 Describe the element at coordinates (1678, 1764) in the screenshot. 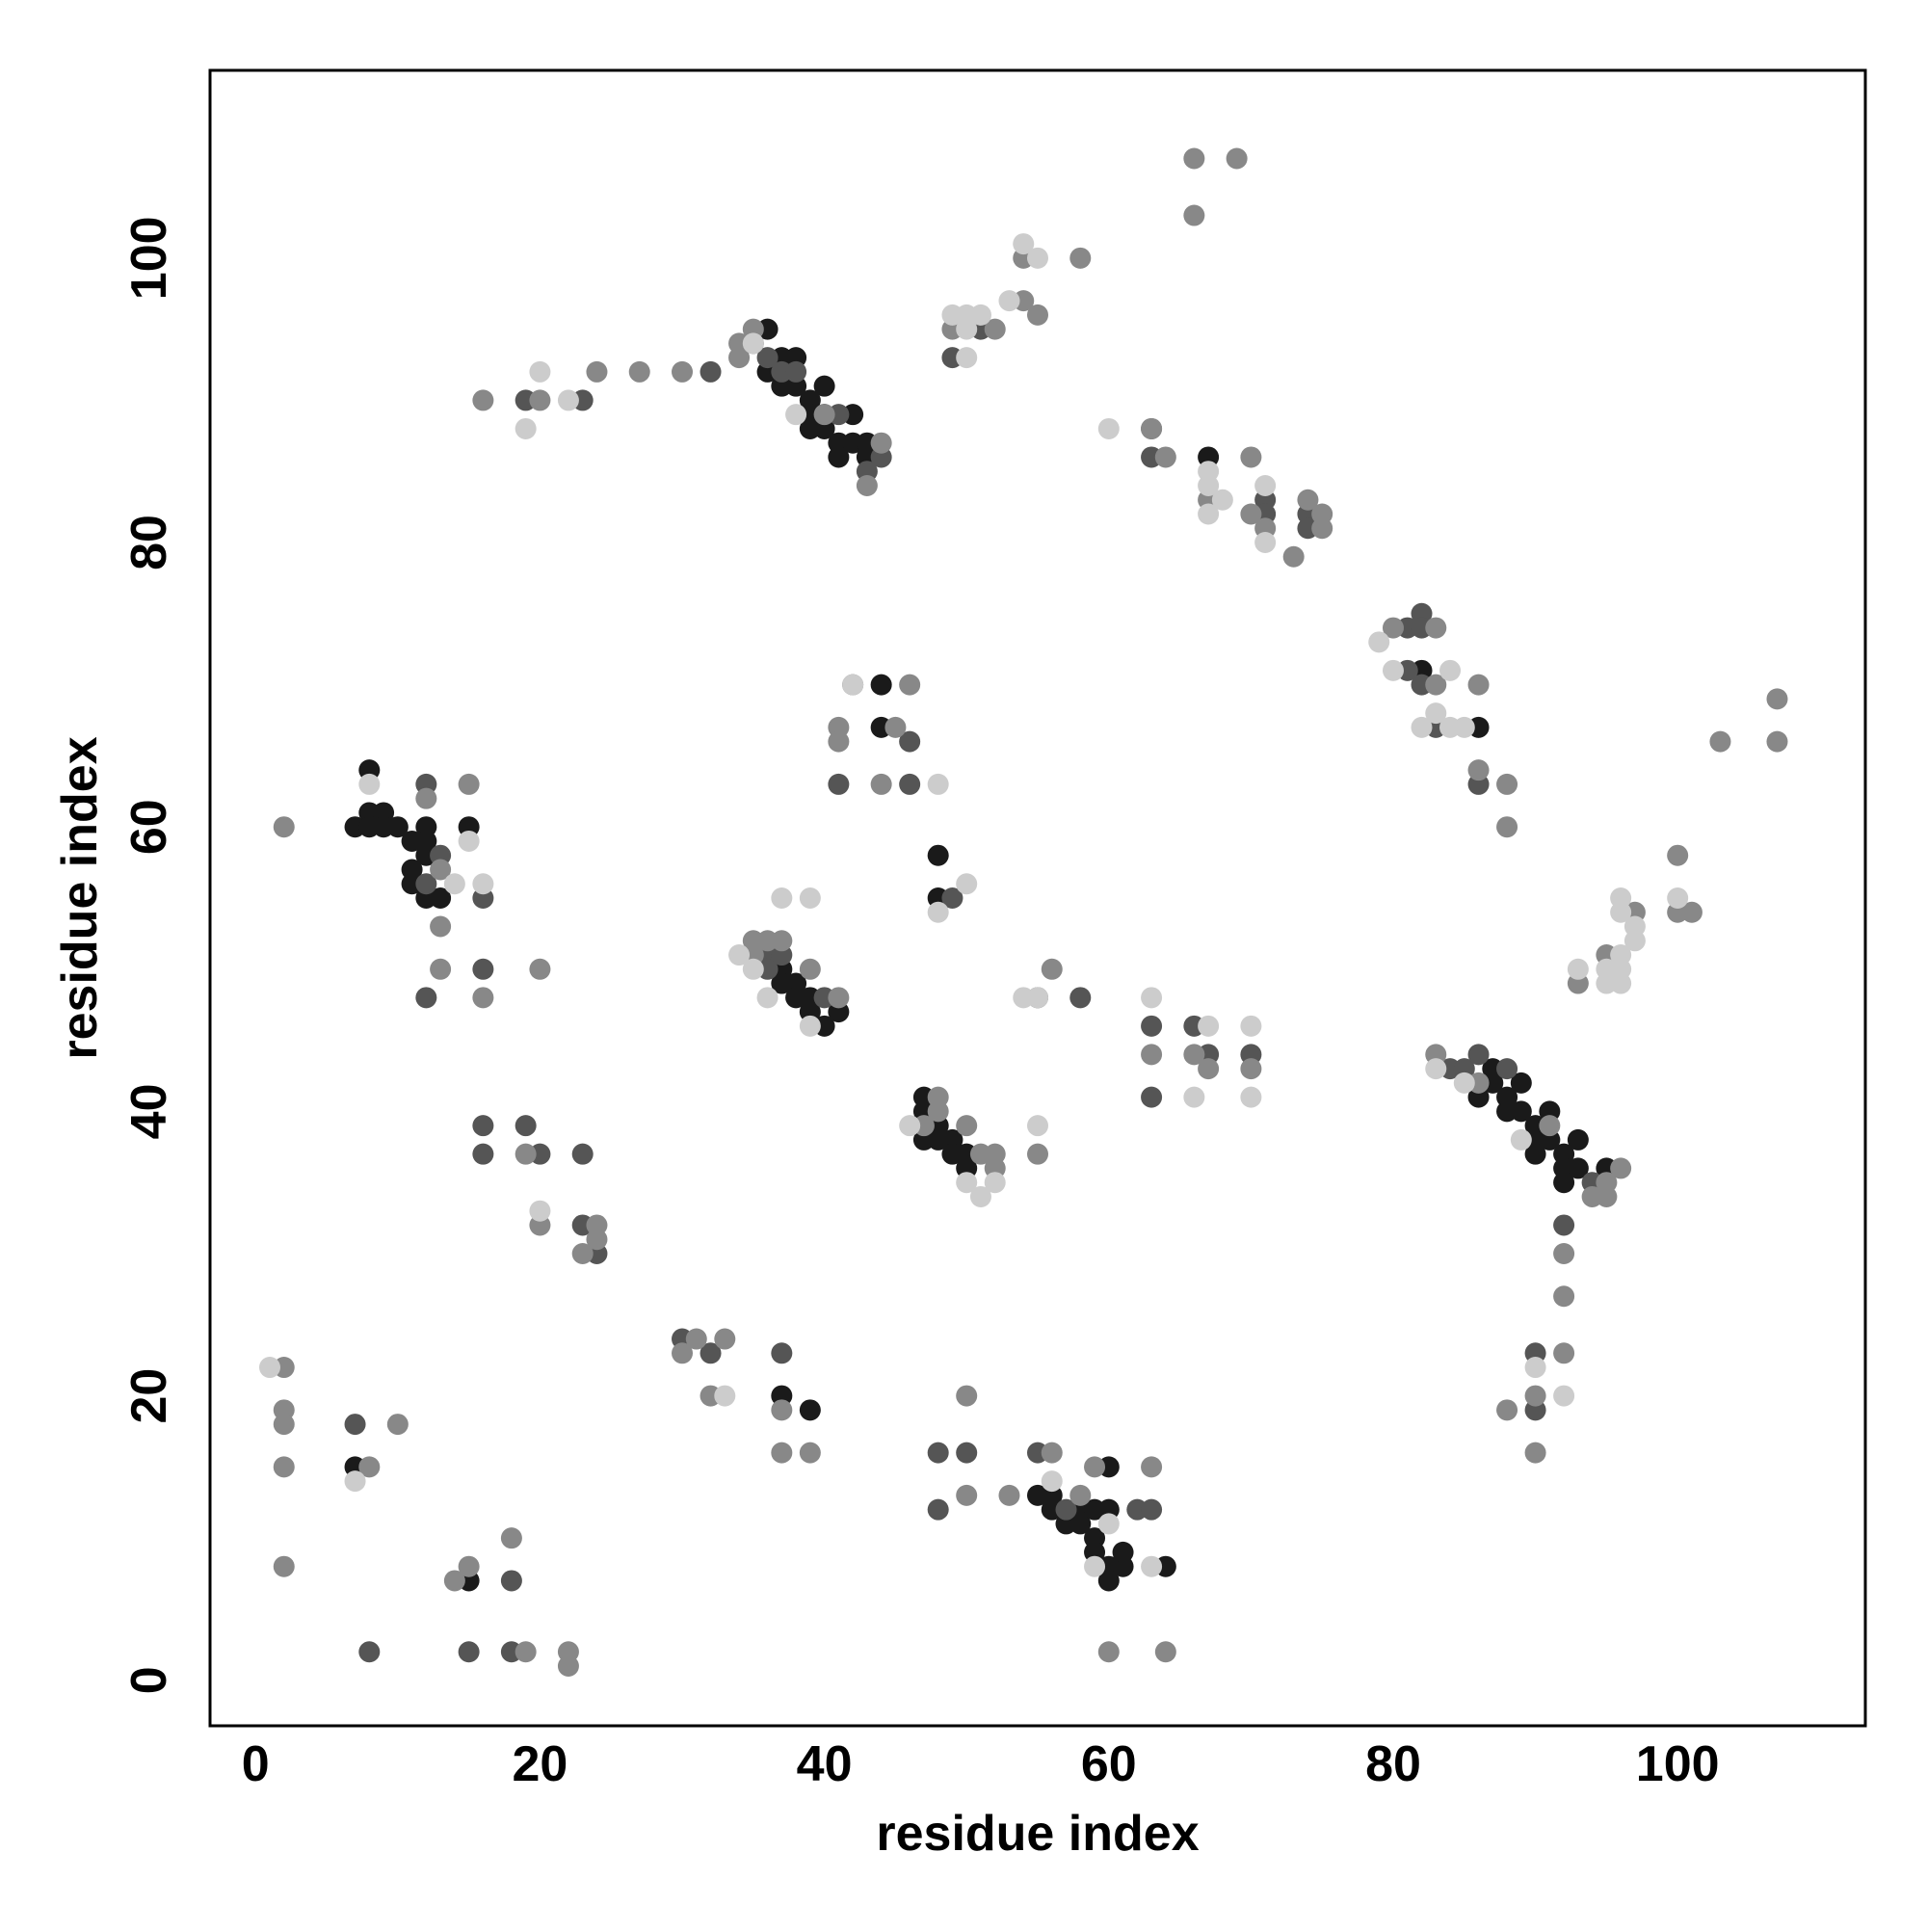

I see `x-tick-label: 100` at that location.